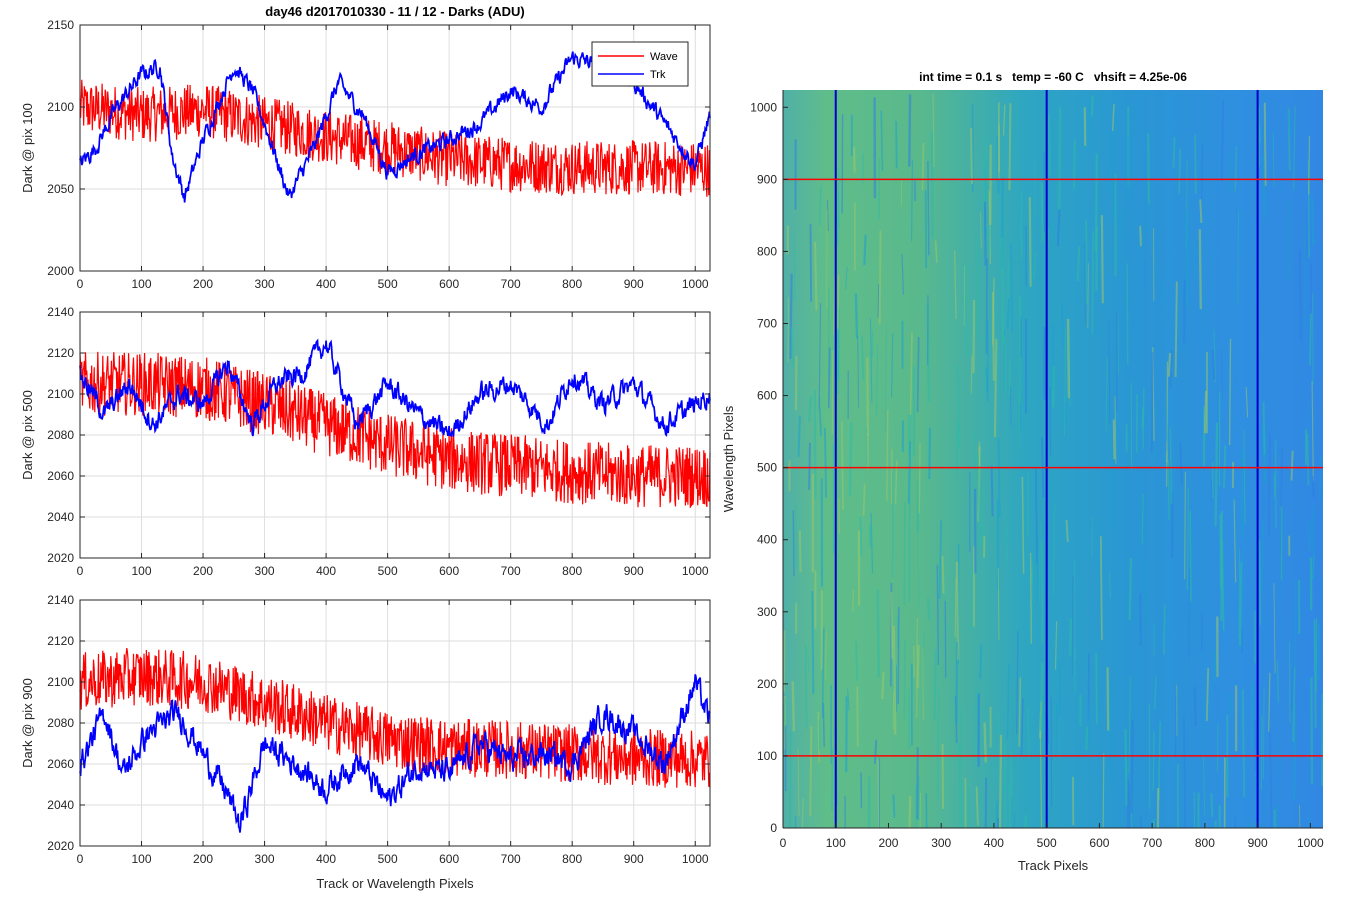 The image size is (1350, 900). What do you see at coordinates (395, 148) in the screenshot?
I see `axes-frame` at bounding box center [395, 148].